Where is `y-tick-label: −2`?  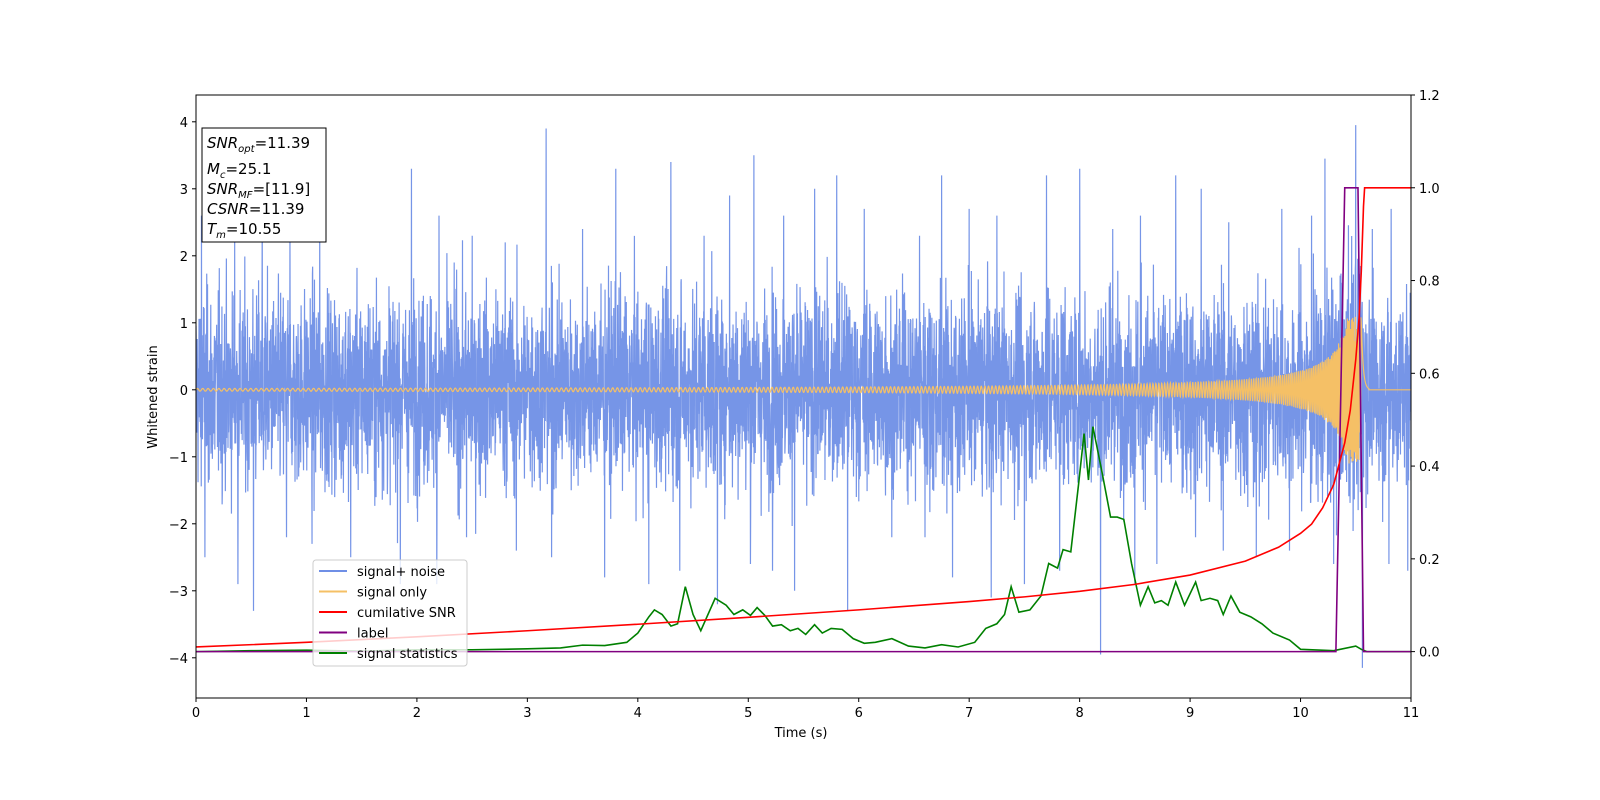
y-tick-label: −2 is located at coordinates (178, 525).